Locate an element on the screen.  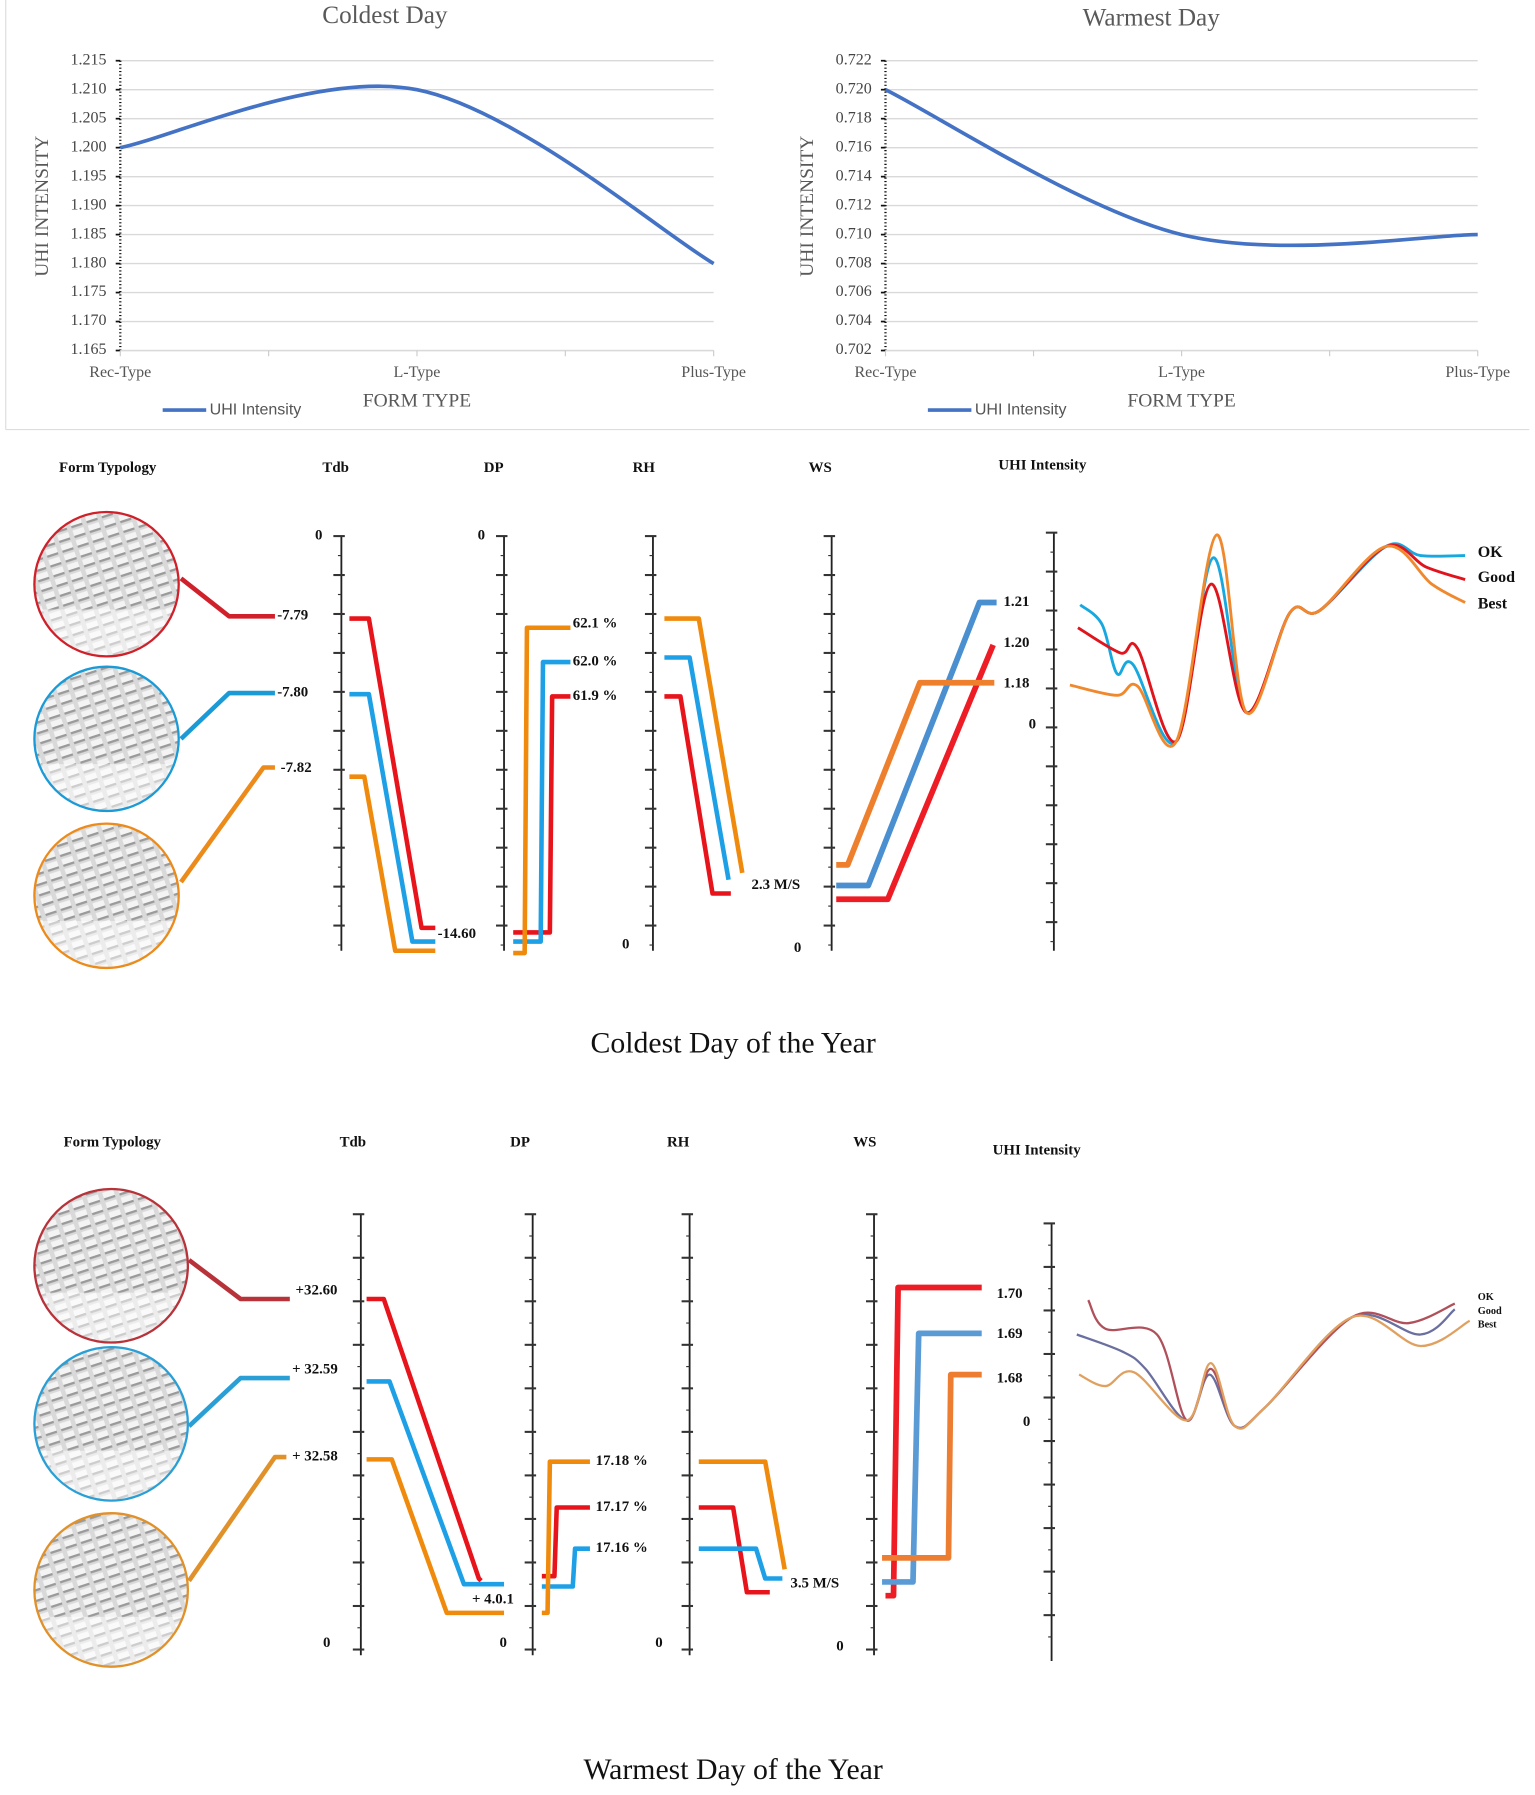
y-tick-label: 0.718 is located at coordinates (854, 117).